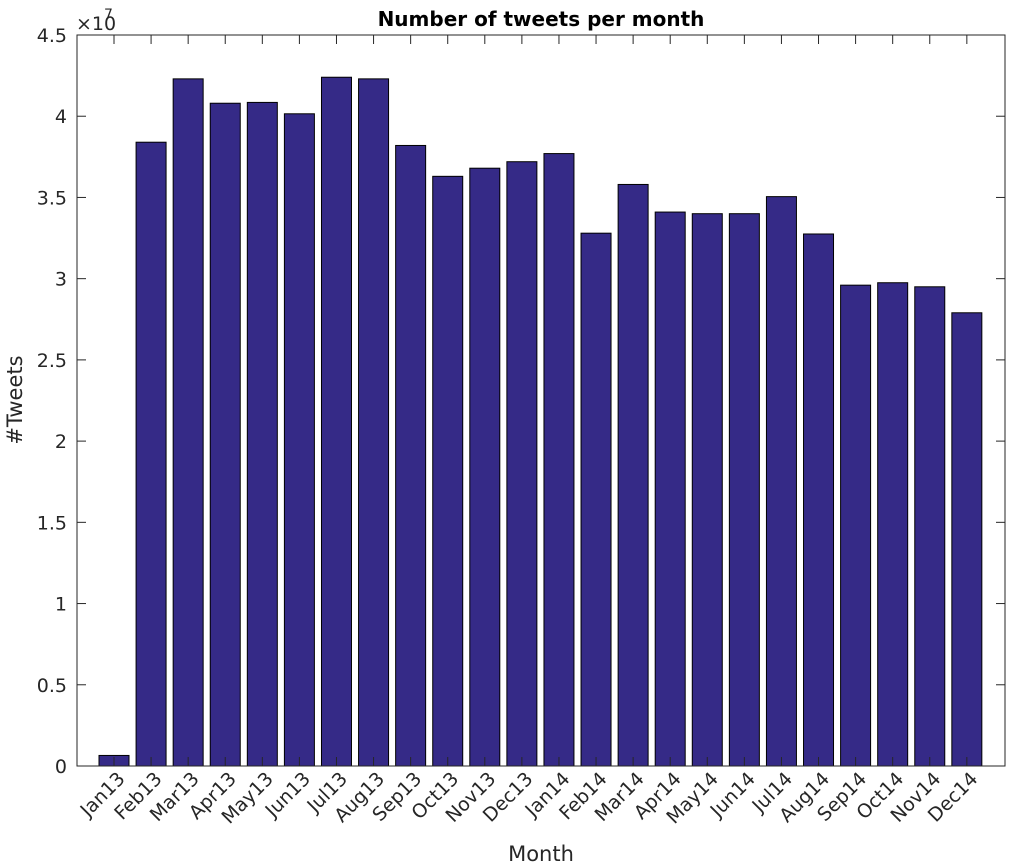 This screenshot has width=1013, height=868. What do you see at coordinates (541, 854) in the screenshot?
I see `x-axis-label: Month` at bounding box center [541, 854].